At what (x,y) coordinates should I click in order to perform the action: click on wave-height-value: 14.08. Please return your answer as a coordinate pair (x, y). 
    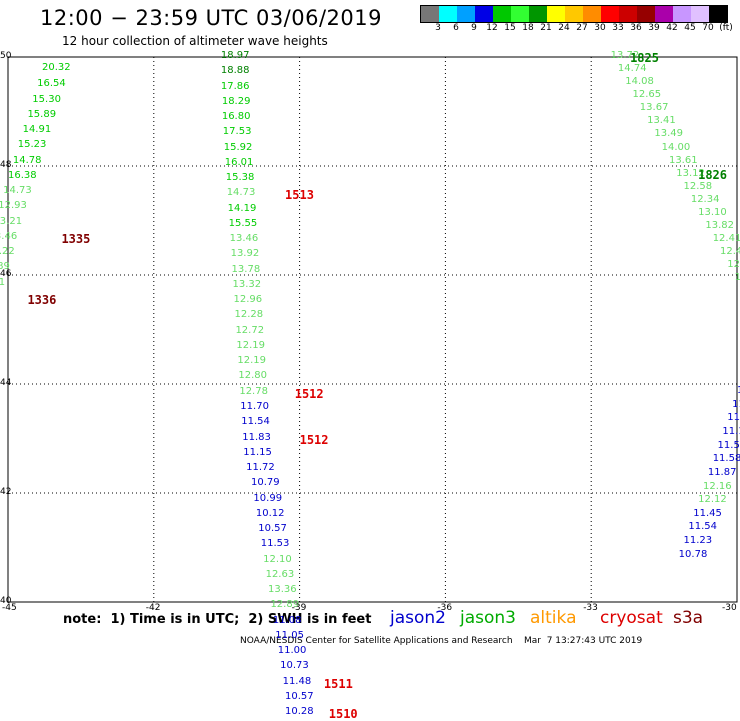
    Looking at the image, I should click on (639, 82).